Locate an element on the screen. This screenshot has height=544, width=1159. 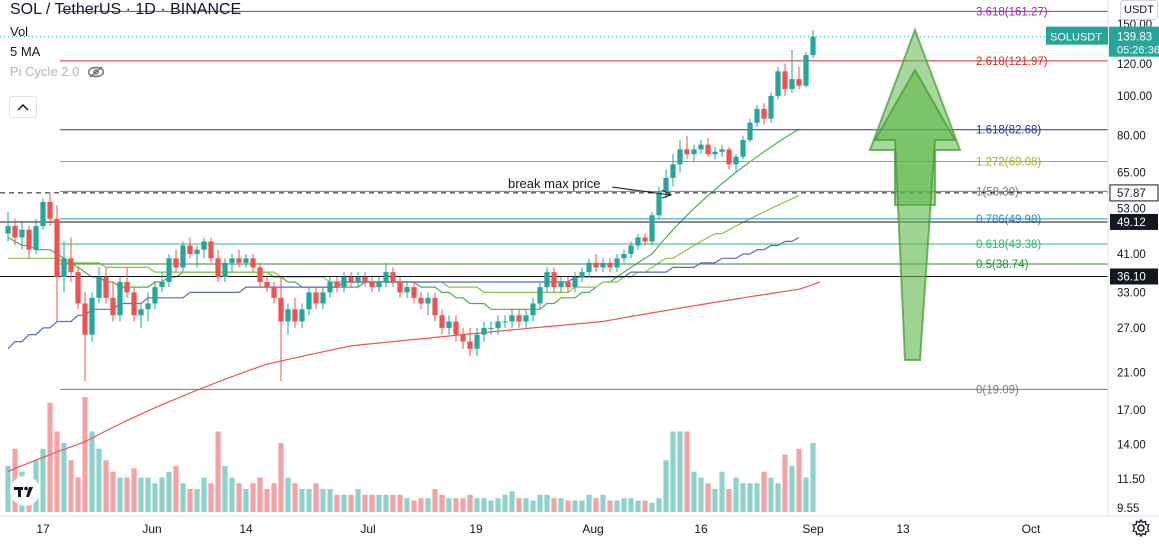
symbol-title: SOL / TetherUS · 1D · BINANCE is located at coordinates (125, 11).